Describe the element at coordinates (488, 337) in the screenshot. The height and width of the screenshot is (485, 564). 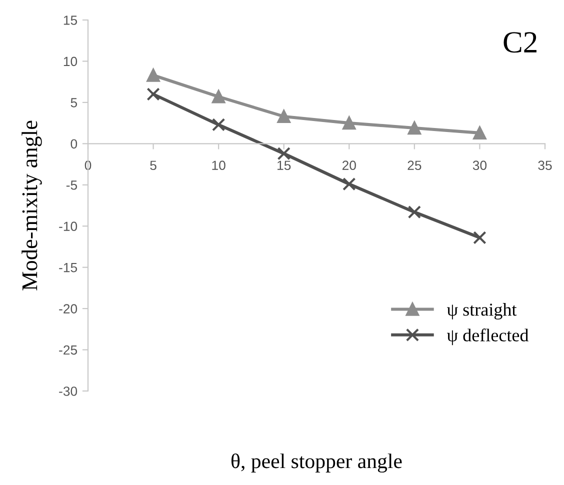
I see `legend-label: ψ deflected` at that location.